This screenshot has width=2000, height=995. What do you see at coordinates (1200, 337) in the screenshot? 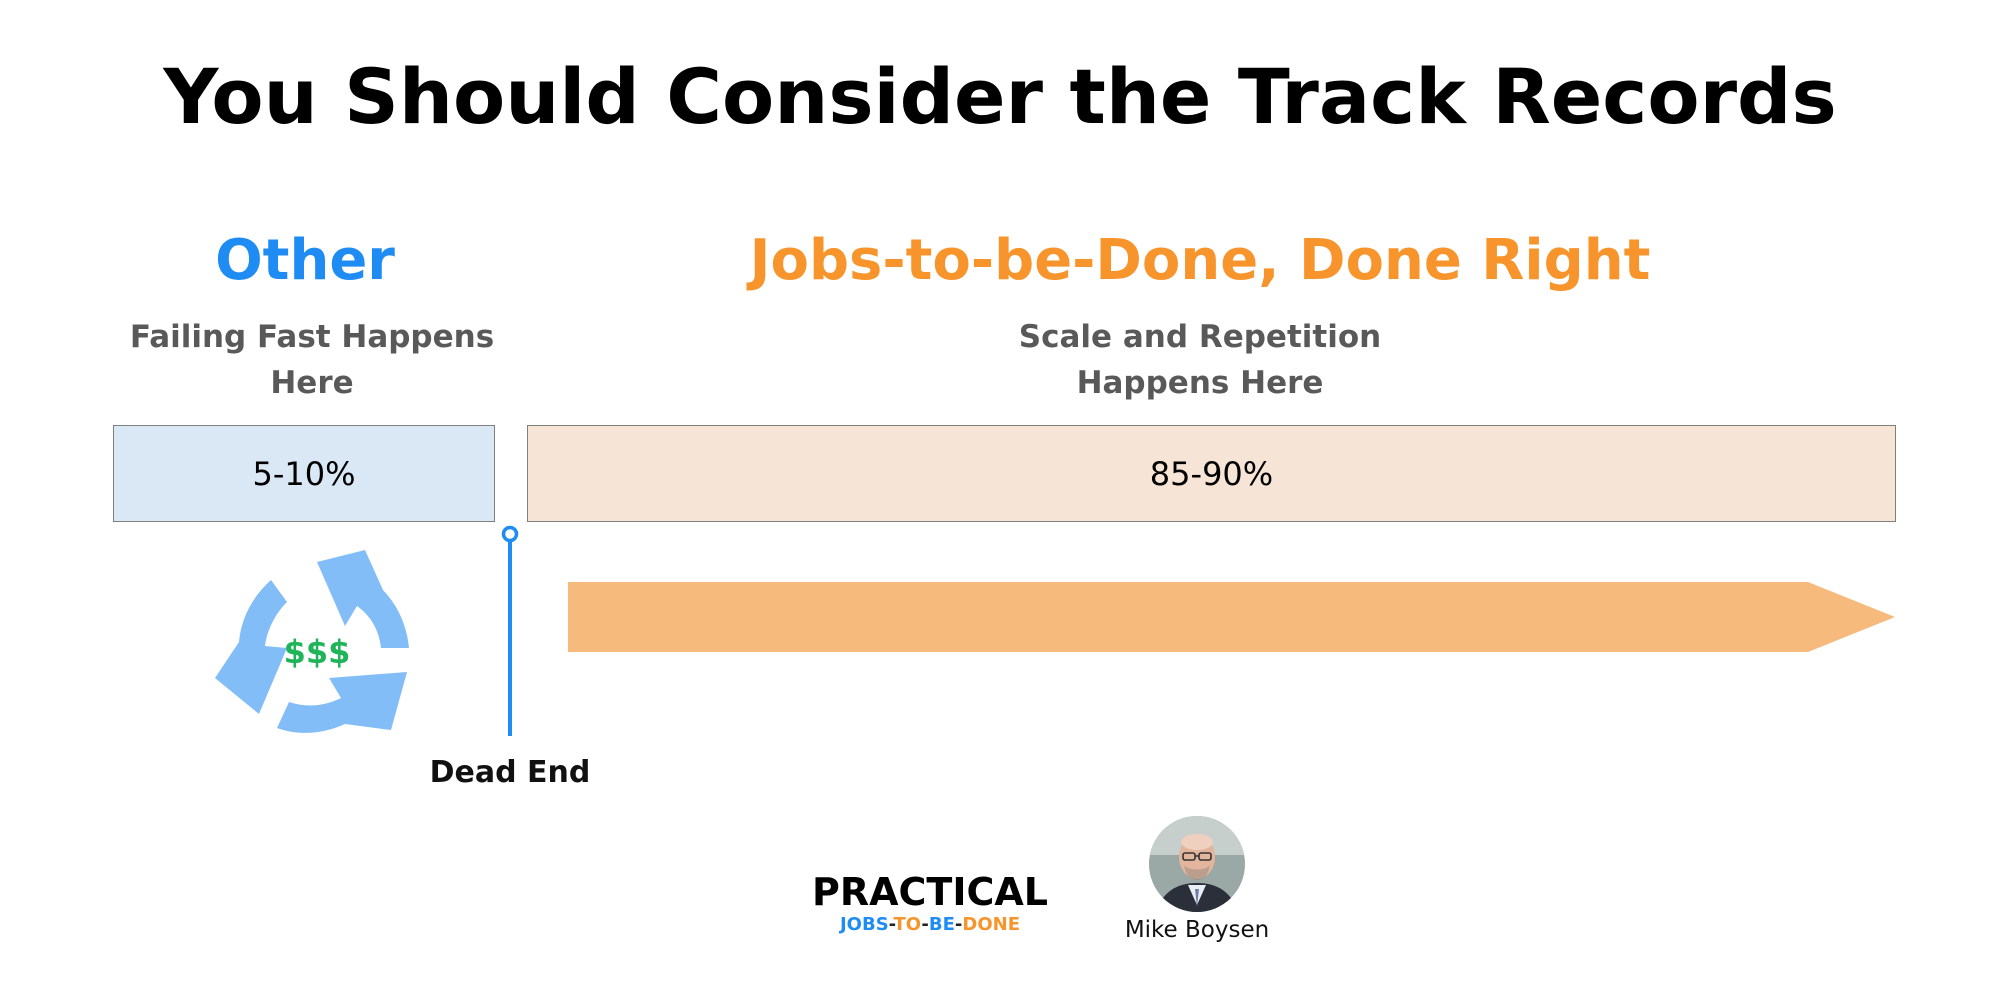
I see `right-subtitle-line1: Scale and Repetition` at bounding box center [1200, 337].